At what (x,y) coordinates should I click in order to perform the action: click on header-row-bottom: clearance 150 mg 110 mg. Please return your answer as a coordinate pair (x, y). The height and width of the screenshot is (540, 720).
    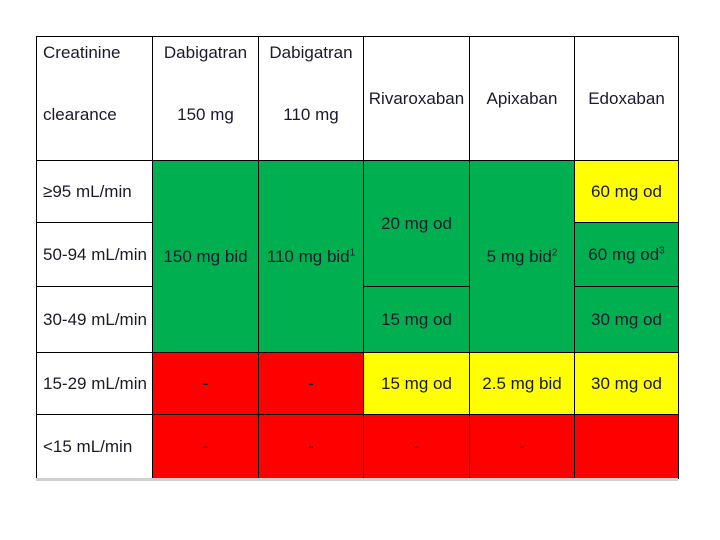
    Looking at the image, I should click on (357, 129).